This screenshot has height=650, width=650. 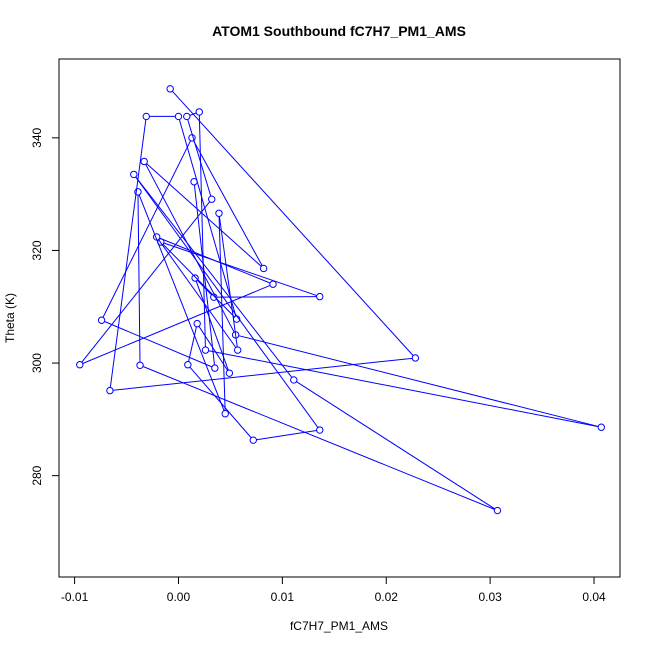 I want to click on y-tick-label: 280, so click(x=37, y=475).